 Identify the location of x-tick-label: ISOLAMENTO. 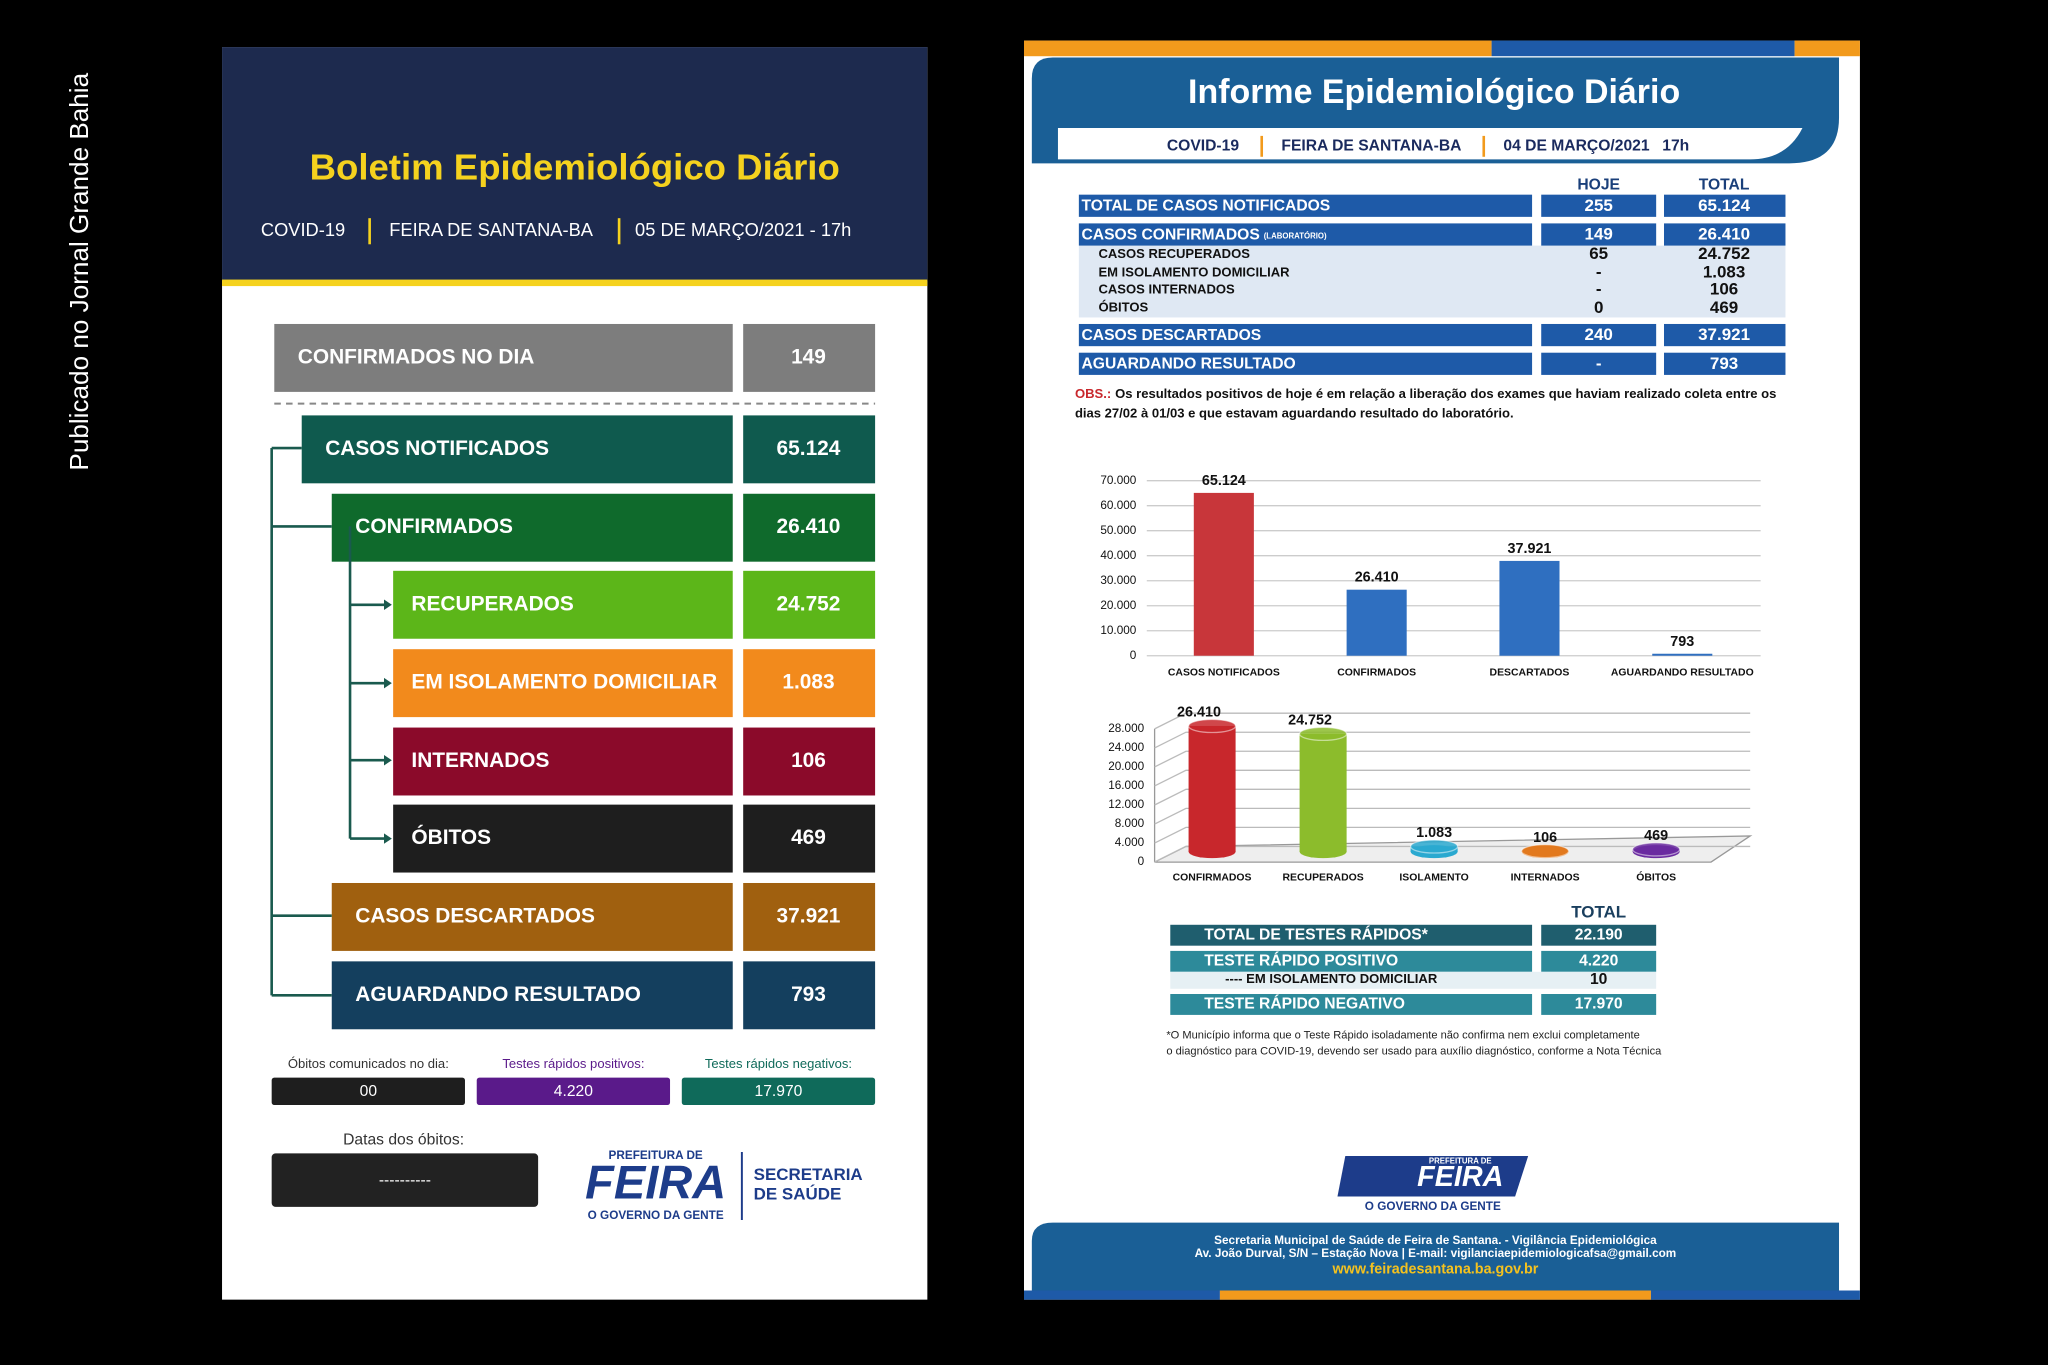
(1433, 878).